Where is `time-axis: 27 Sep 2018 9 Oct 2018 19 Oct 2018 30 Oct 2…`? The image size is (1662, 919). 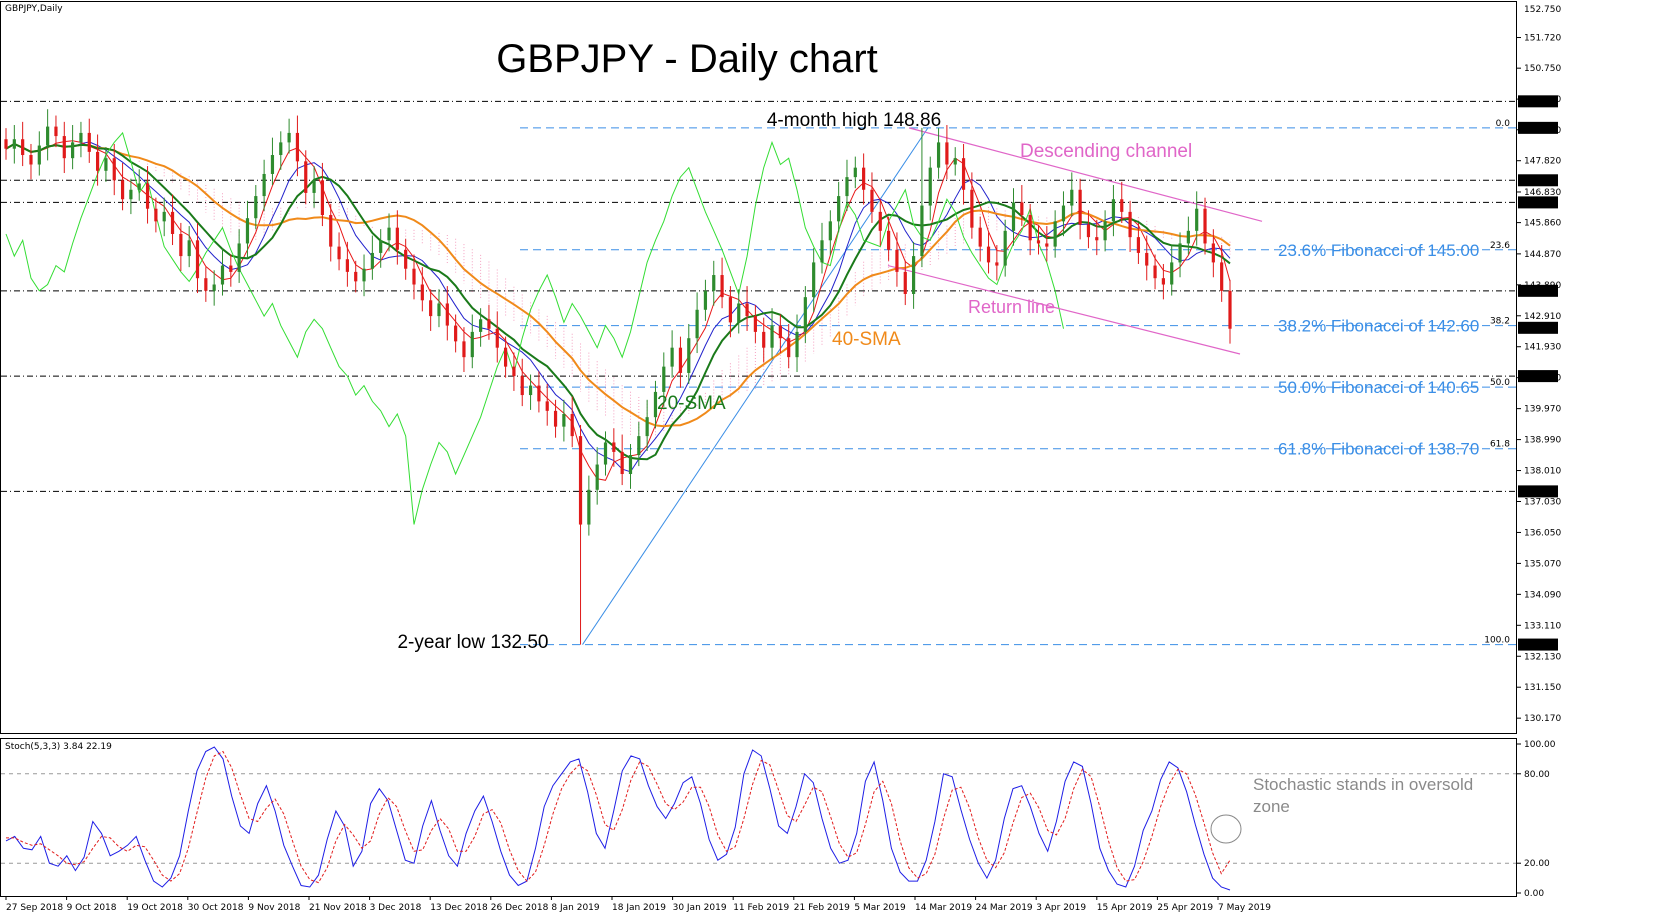
time-axis: 27 Sep 2018 9 Oct 2018 19 Oct 2018 30 Oct 2… is located at coordinates (638, 904).